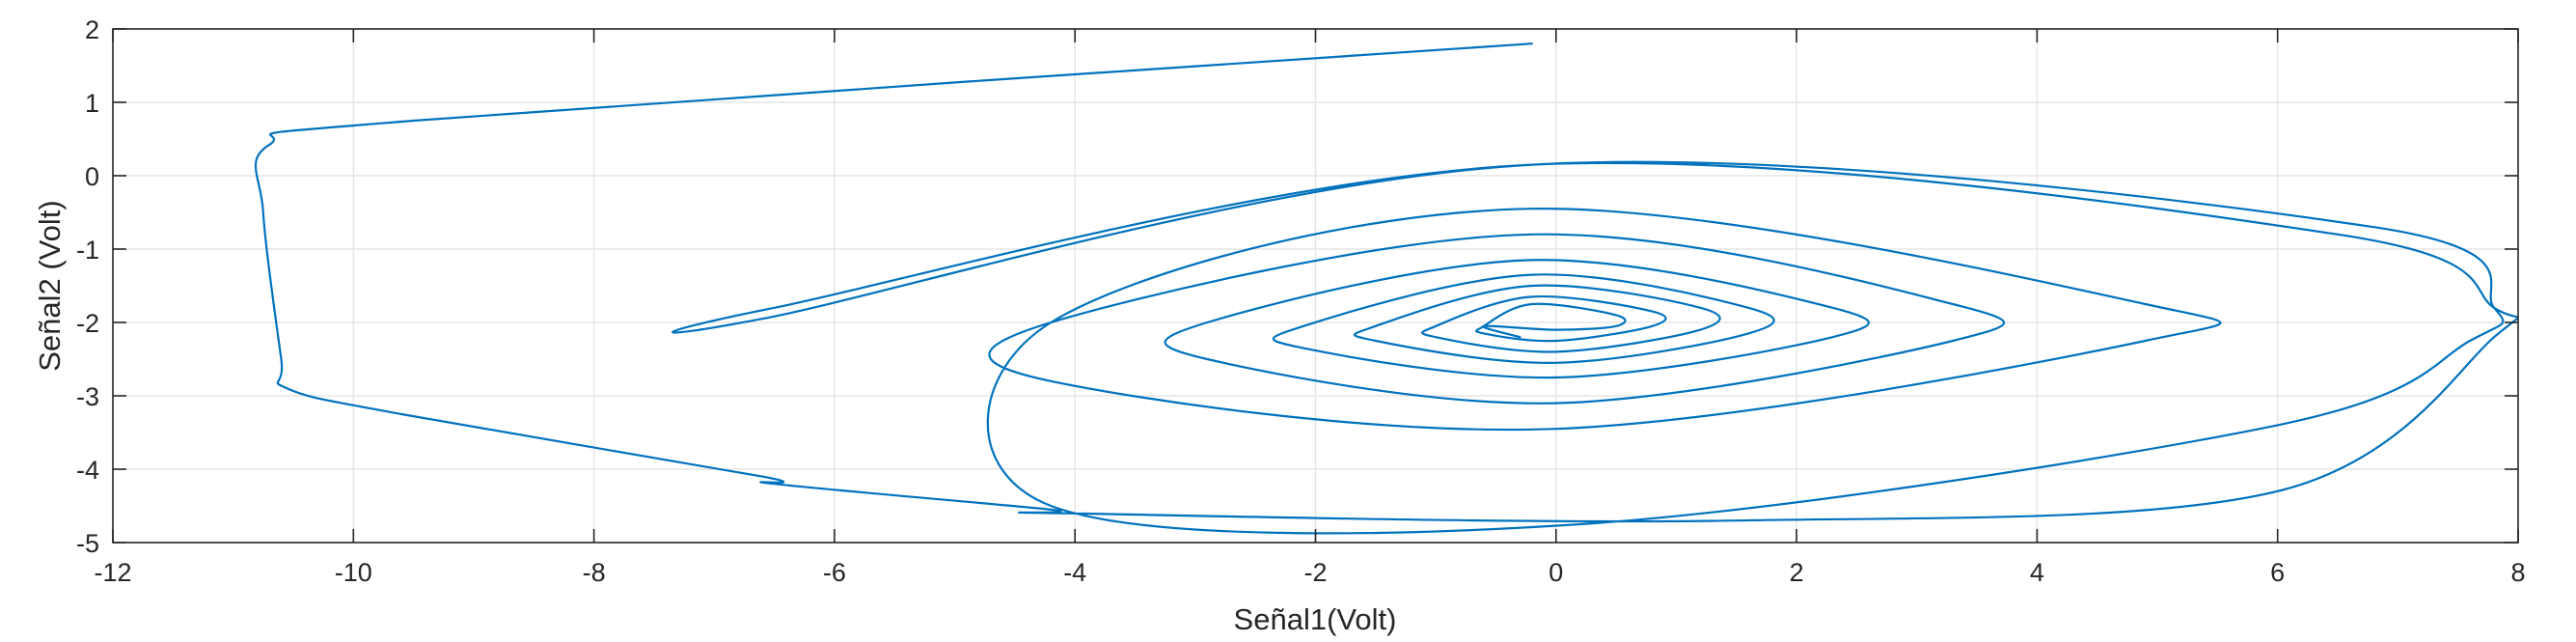 The image size is (2576, 642). What do you see at coordinates (87, 250) in the screenshot?
I see `y-tick-label: -1` at bounding box center [87, 250].